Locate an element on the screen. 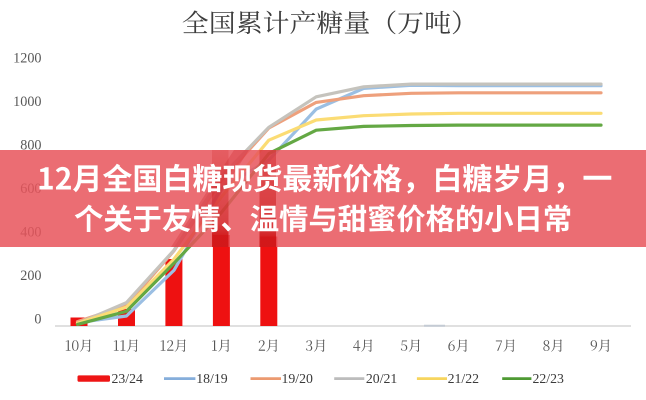  svg-text: 18/19 is located at coordinates (212, 378).